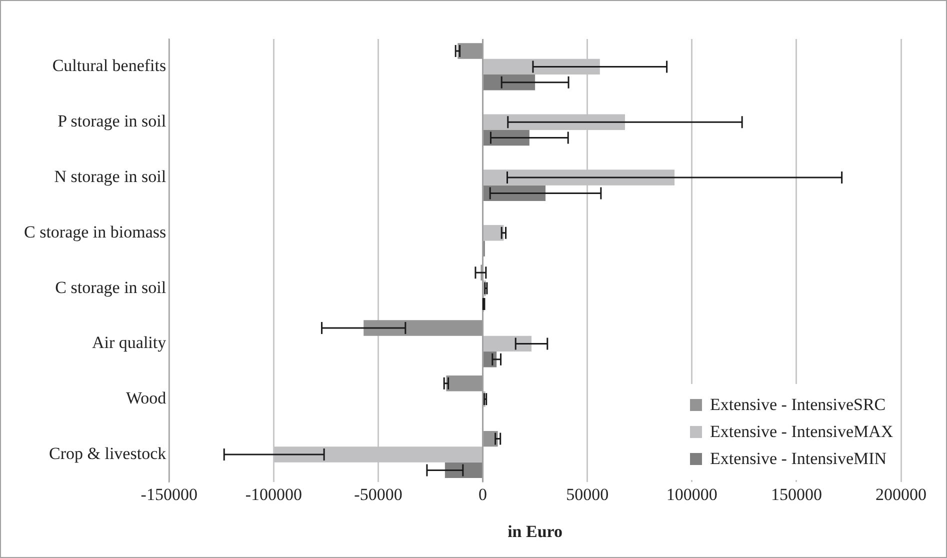 The width and height of the screenshot is (947, 558). What do you see at coordinates (273, 494) in the screenshot?
I see `x-tick-label: -100000` at bounding box center [273, 494].